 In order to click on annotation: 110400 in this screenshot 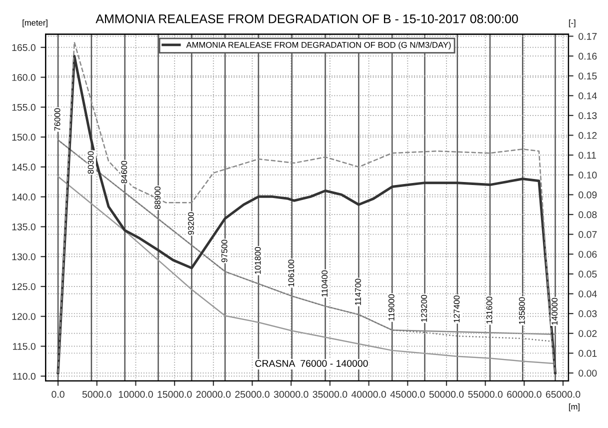, I will do `click(325, 283)`.